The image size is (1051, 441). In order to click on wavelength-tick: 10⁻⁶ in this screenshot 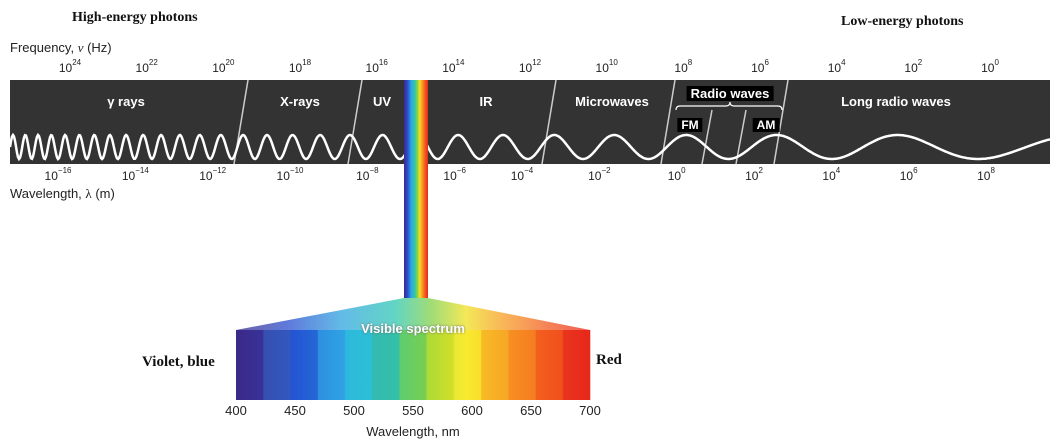, I will do `click(454, 174)`.